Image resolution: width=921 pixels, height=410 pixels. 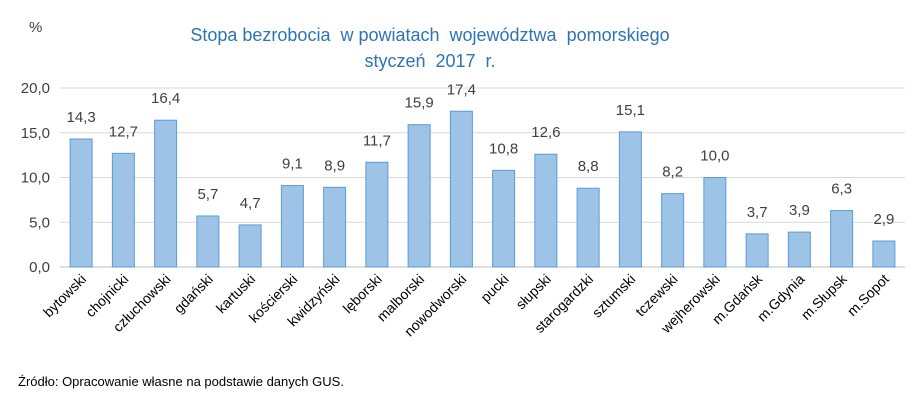 What do you see at coordinates (165, 98) in the screenshot?
I see `data-label: 16,4` at bounding box center [165, 98].